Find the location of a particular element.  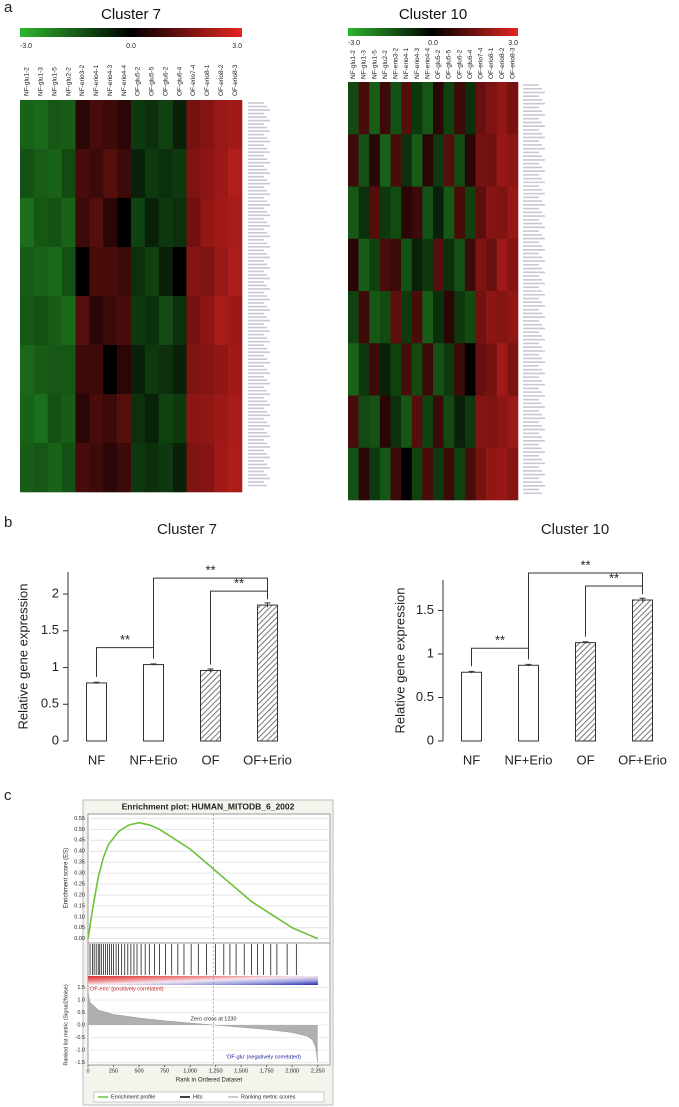

error-bar is located at coordinates (153, 664).